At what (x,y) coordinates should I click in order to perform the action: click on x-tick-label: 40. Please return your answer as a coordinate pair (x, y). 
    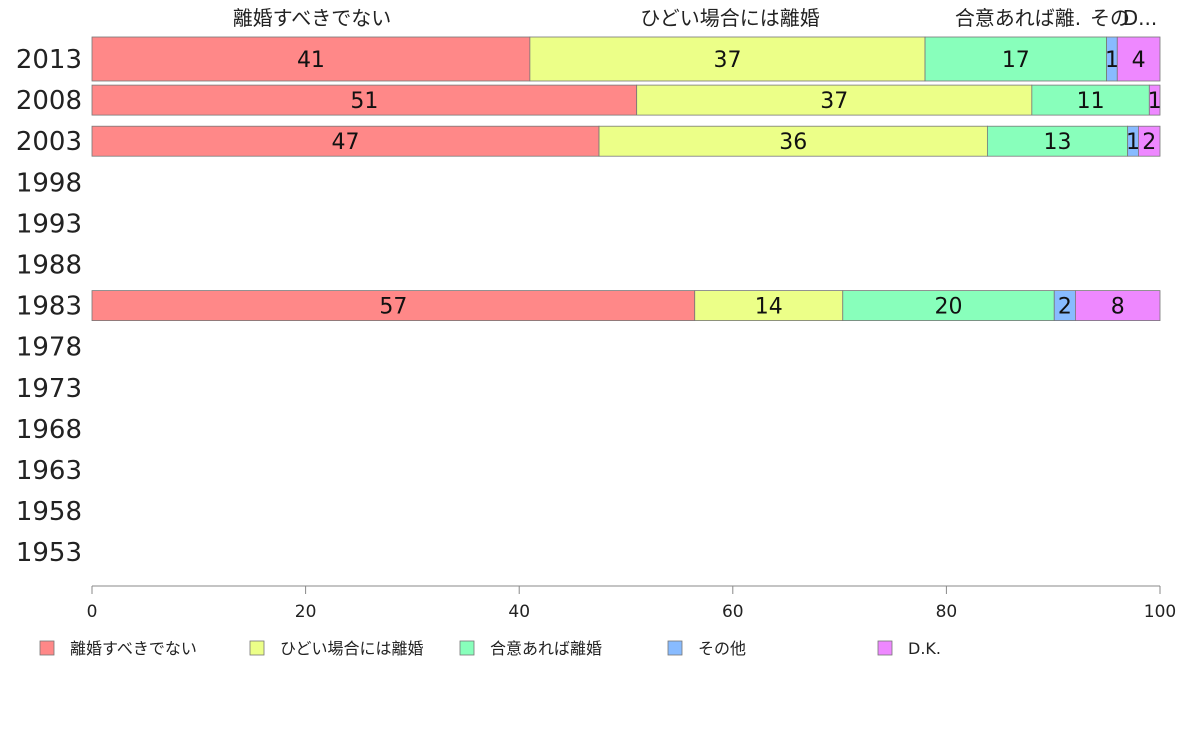
    Looking at the image, I should click on (519, 612).